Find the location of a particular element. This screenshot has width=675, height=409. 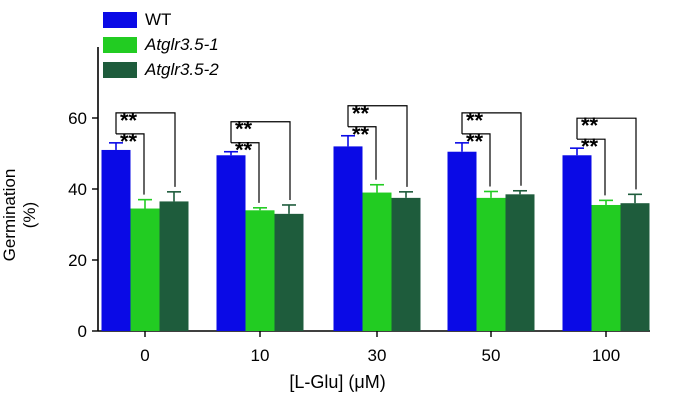

y-tick-label: 60 is located at coordinates (77, 118).